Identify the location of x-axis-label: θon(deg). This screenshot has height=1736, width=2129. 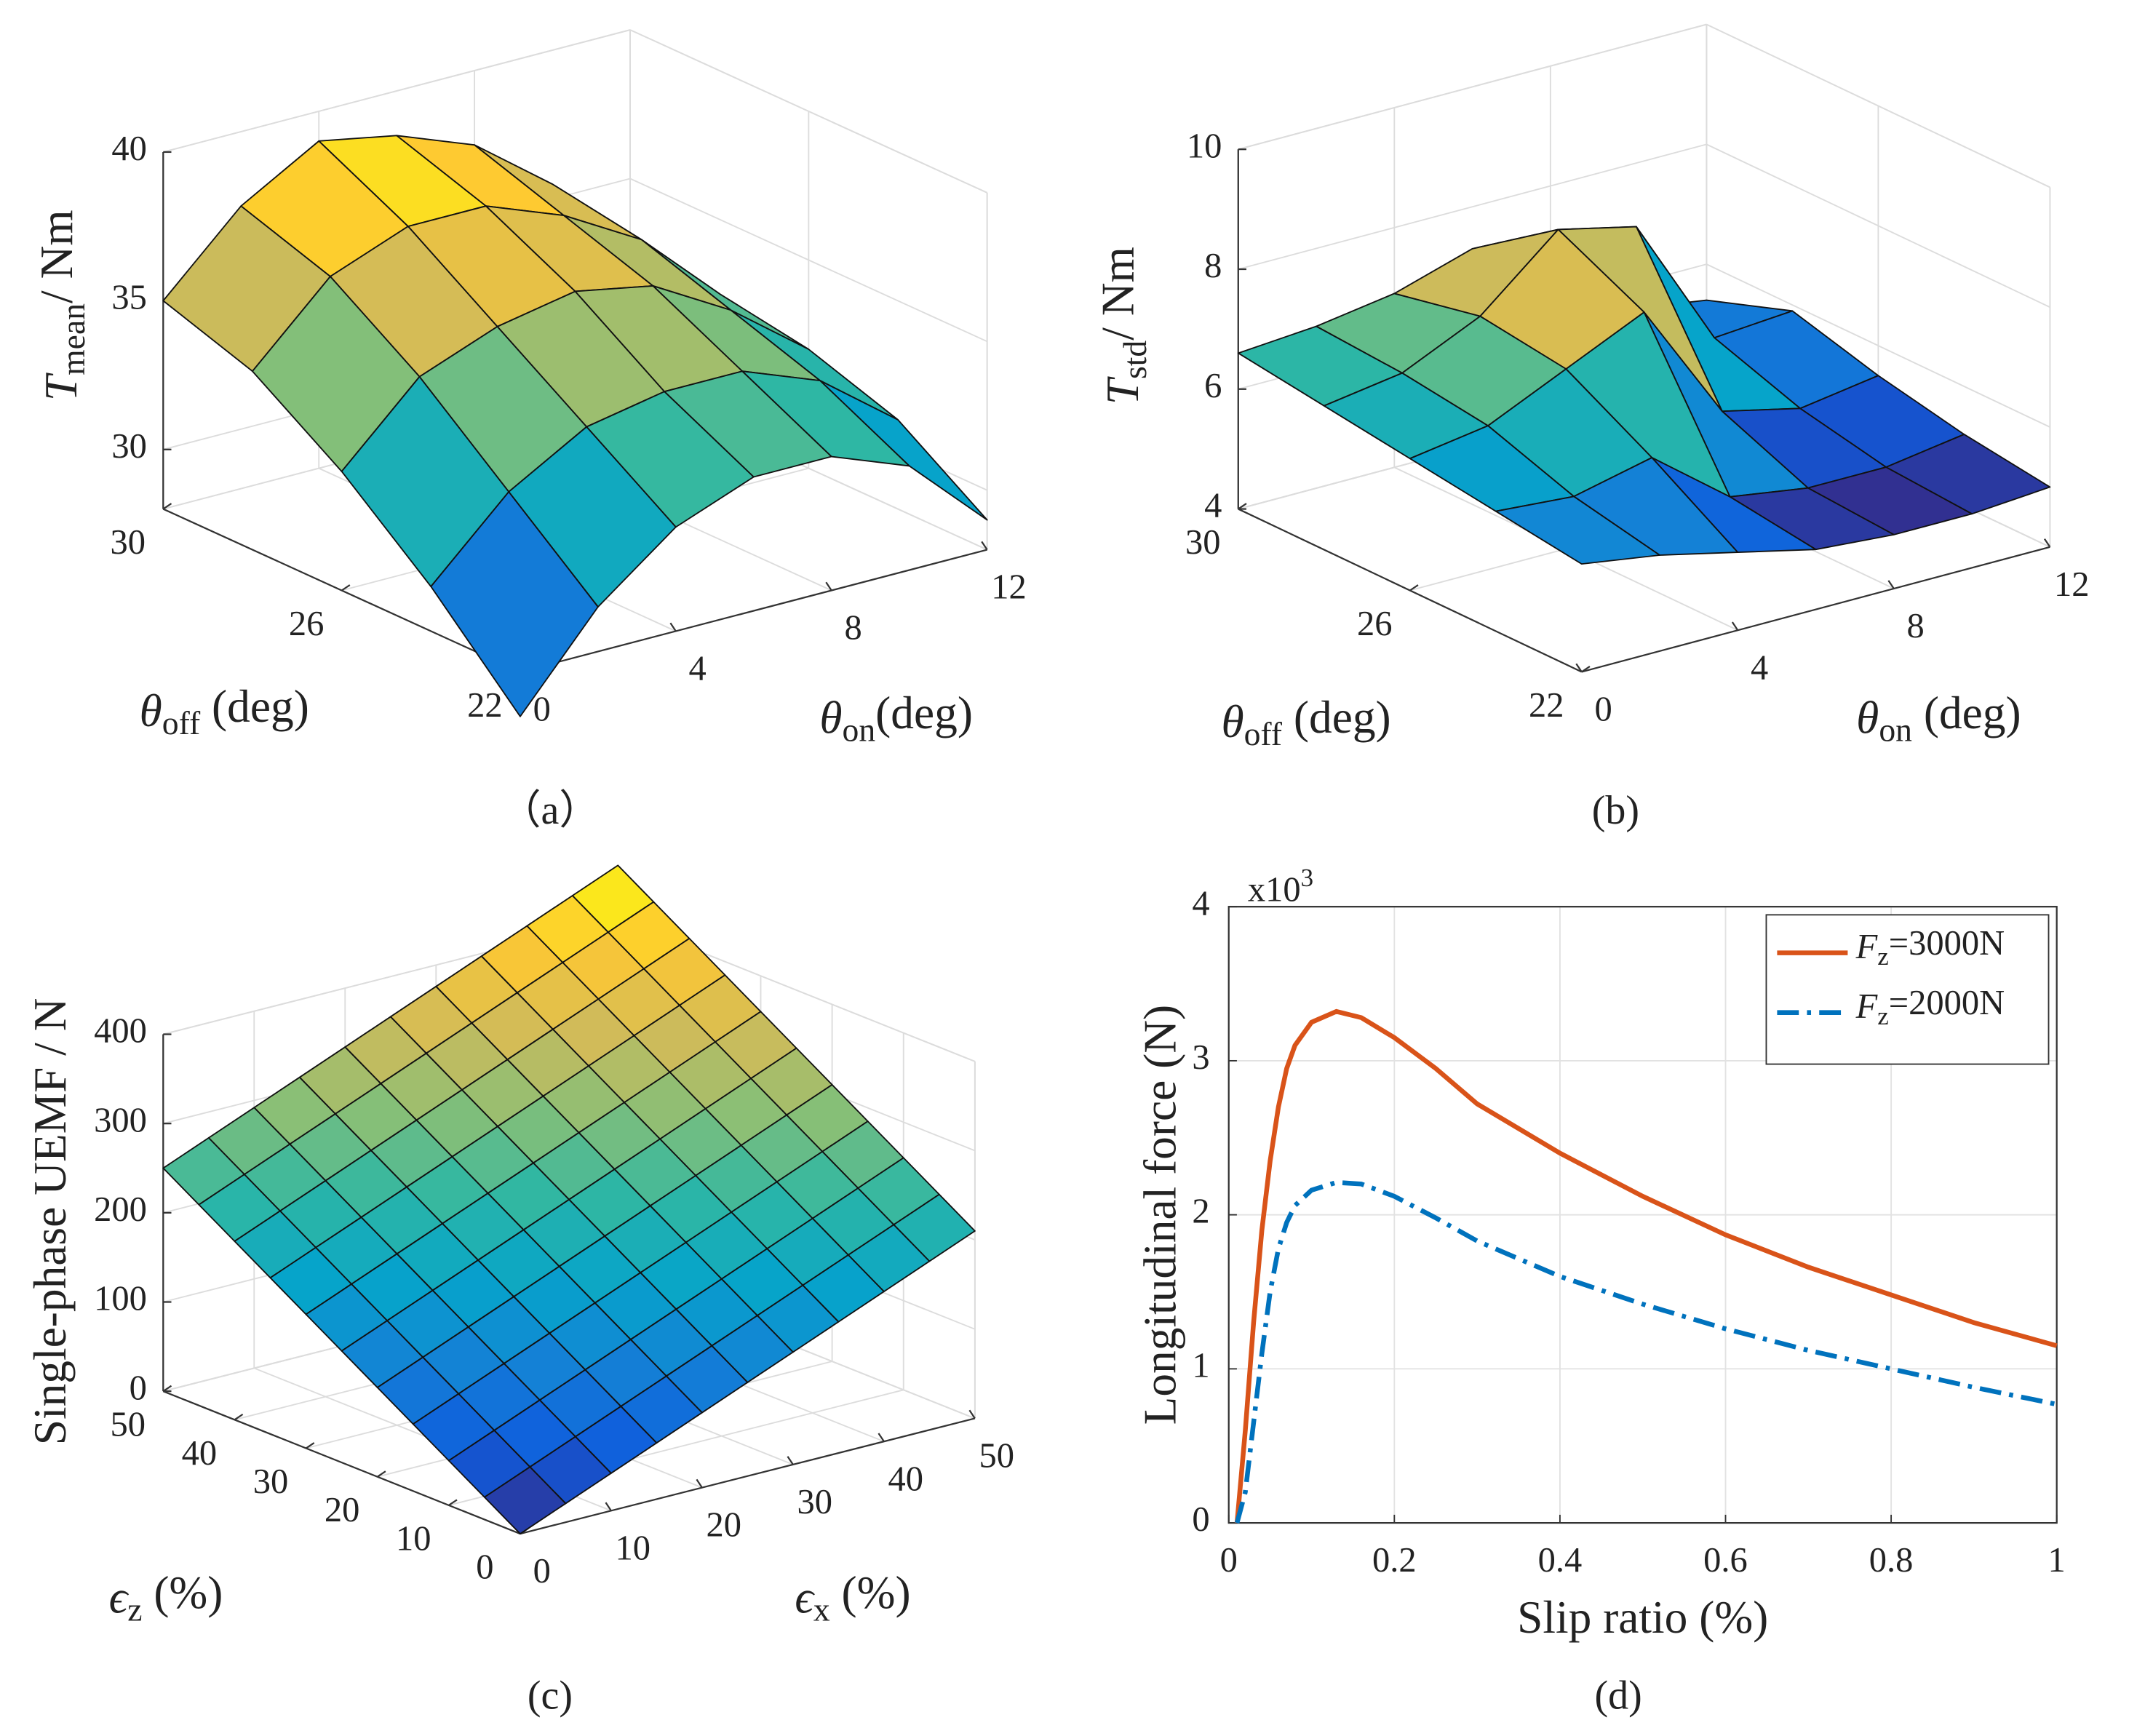
(896, 718).